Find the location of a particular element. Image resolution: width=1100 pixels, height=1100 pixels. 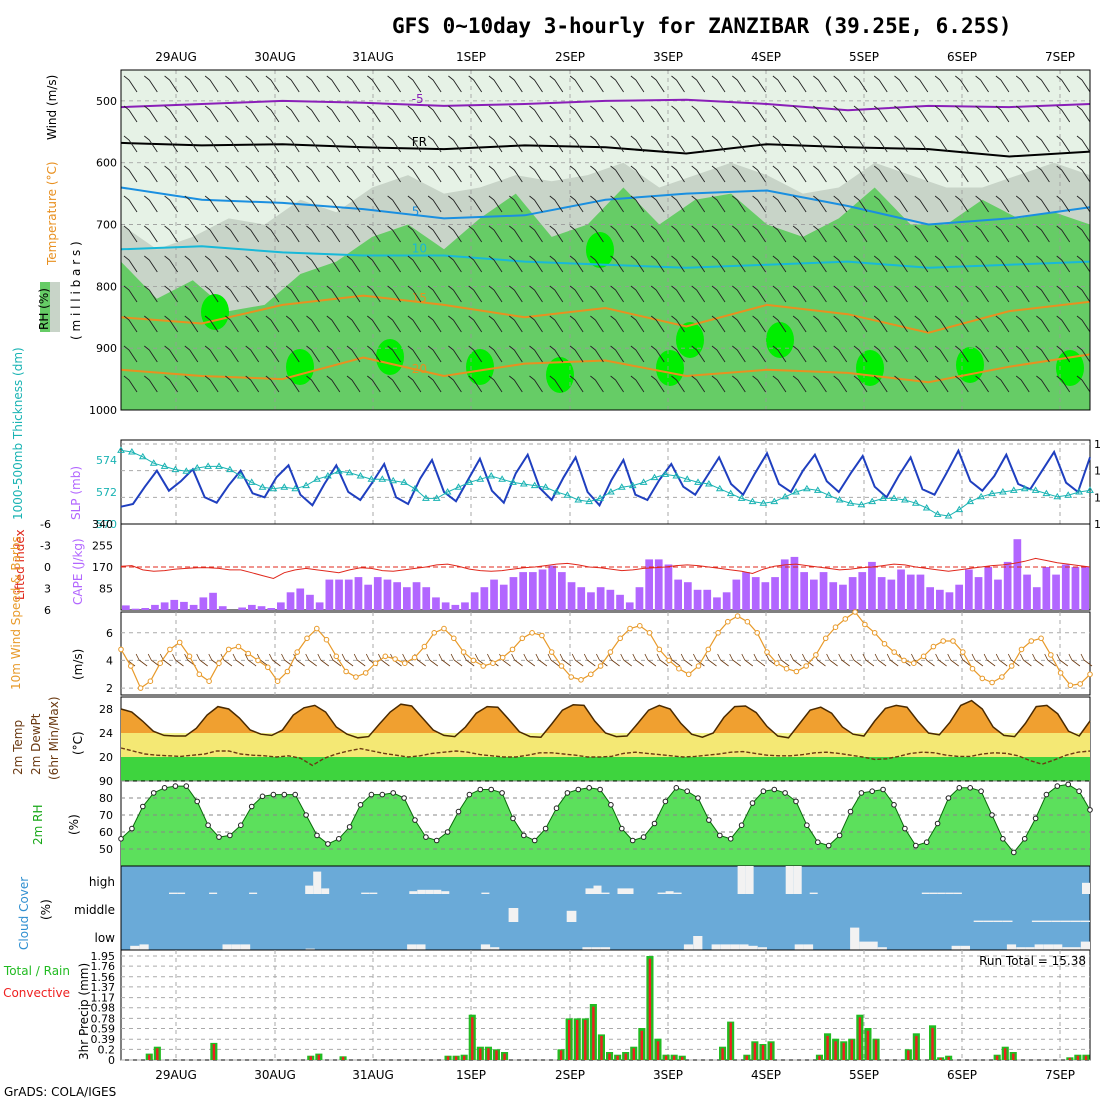

precip-total-label: Total / Rain is located at coordinates (36, 971).